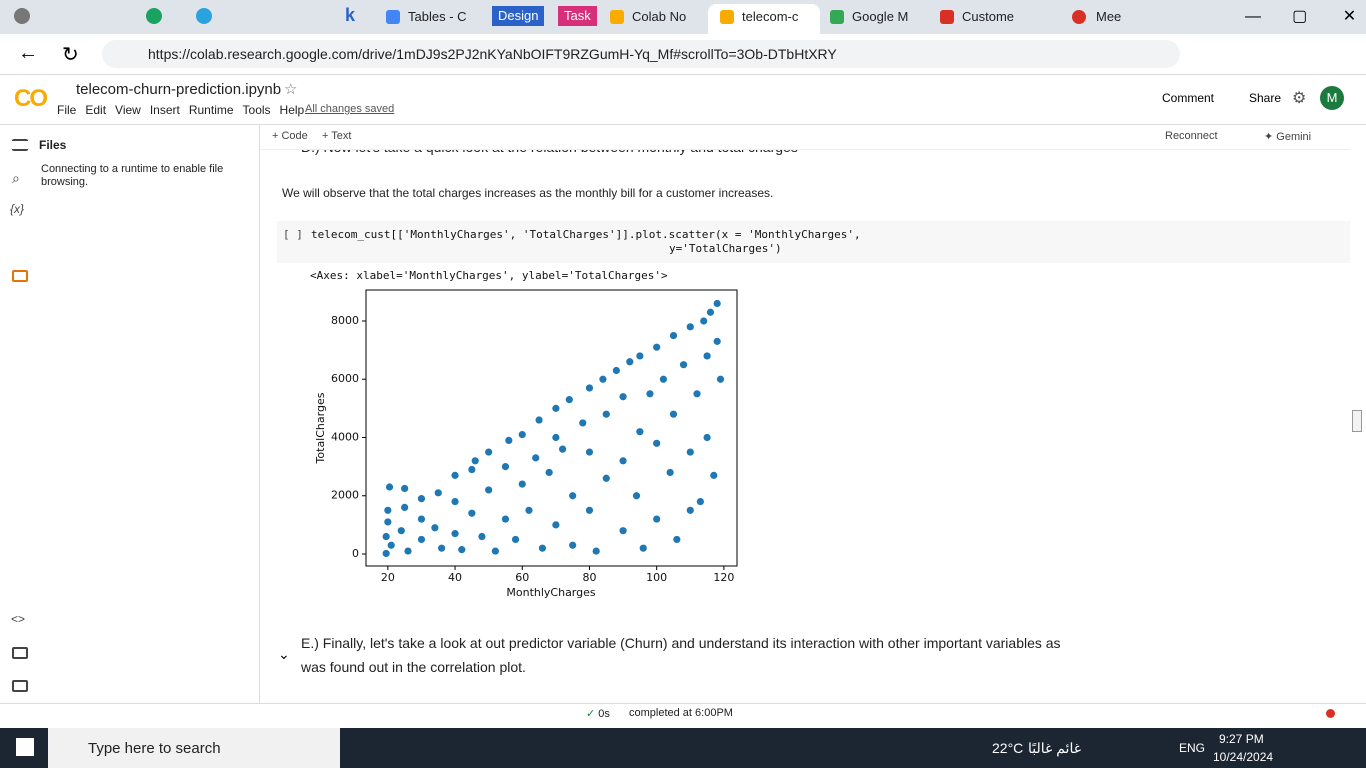 The height and width of the screenshot is (768, 1366). Describe the element at coordinates (1109, 16) in the screenshot. I see `tab-label: Mee` at that location.